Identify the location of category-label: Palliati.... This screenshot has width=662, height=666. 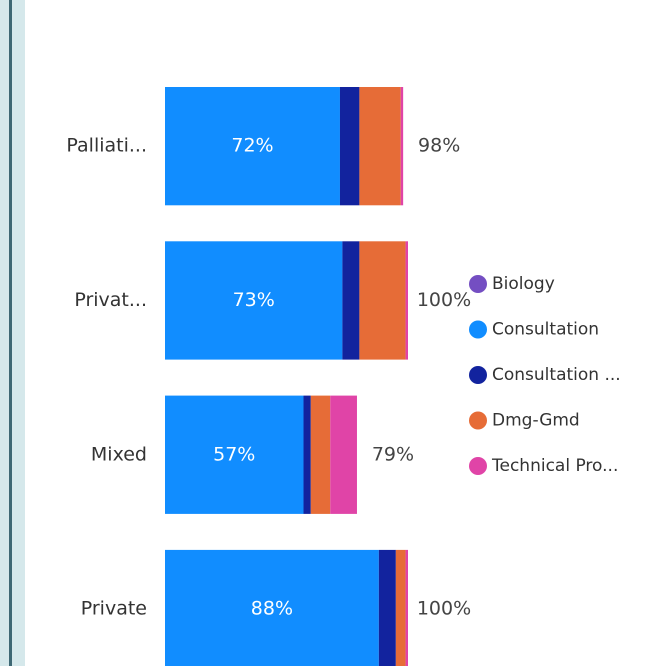
(106, 146).